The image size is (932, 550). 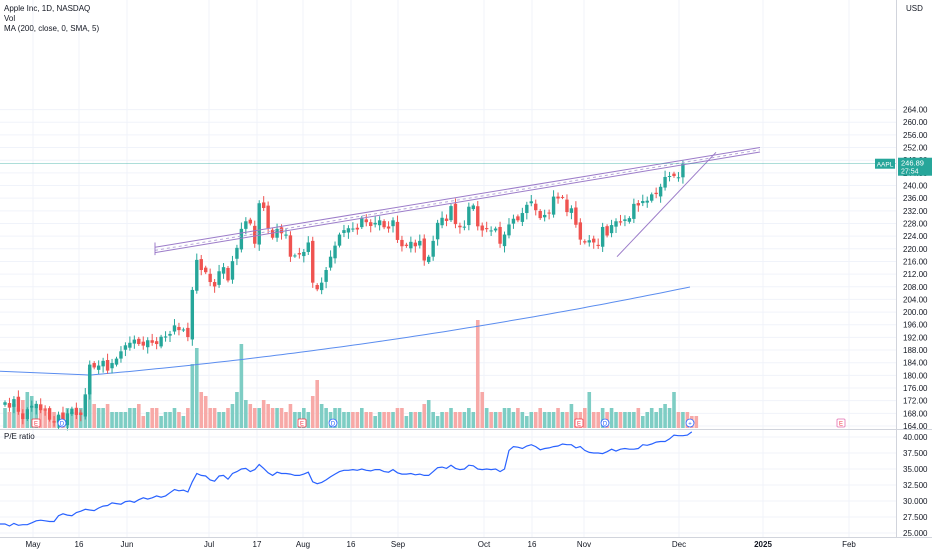 What do you see at coordinates (484, 544) in the screenshot?
I see `date-tick-label: Oct` at bounding box center [484, 544].